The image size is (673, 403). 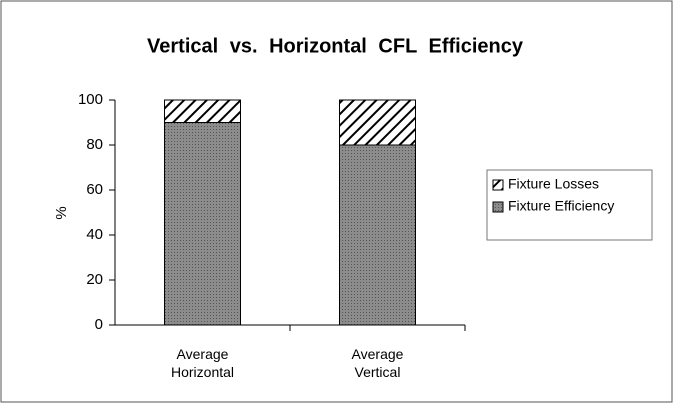 I want to click on chart-title: Vertical vs. Horizontal CFL Efficiency, so click(x=335, y=46).